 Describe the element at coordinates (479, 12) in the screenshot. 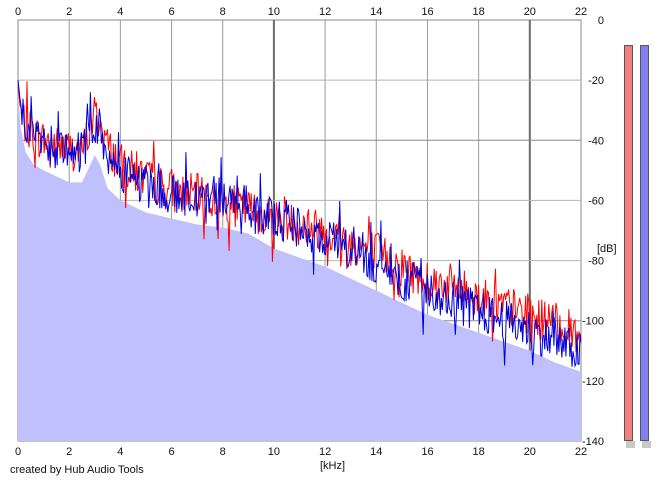

I see `x-tick-label-top: 18` at that location.